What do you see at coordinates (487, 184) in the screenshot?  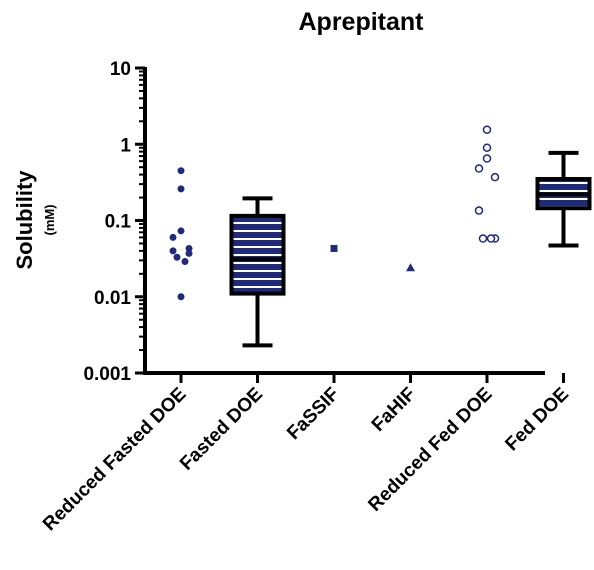 I see `points-reduced-fed-doe` at bounding box center [487, 184].